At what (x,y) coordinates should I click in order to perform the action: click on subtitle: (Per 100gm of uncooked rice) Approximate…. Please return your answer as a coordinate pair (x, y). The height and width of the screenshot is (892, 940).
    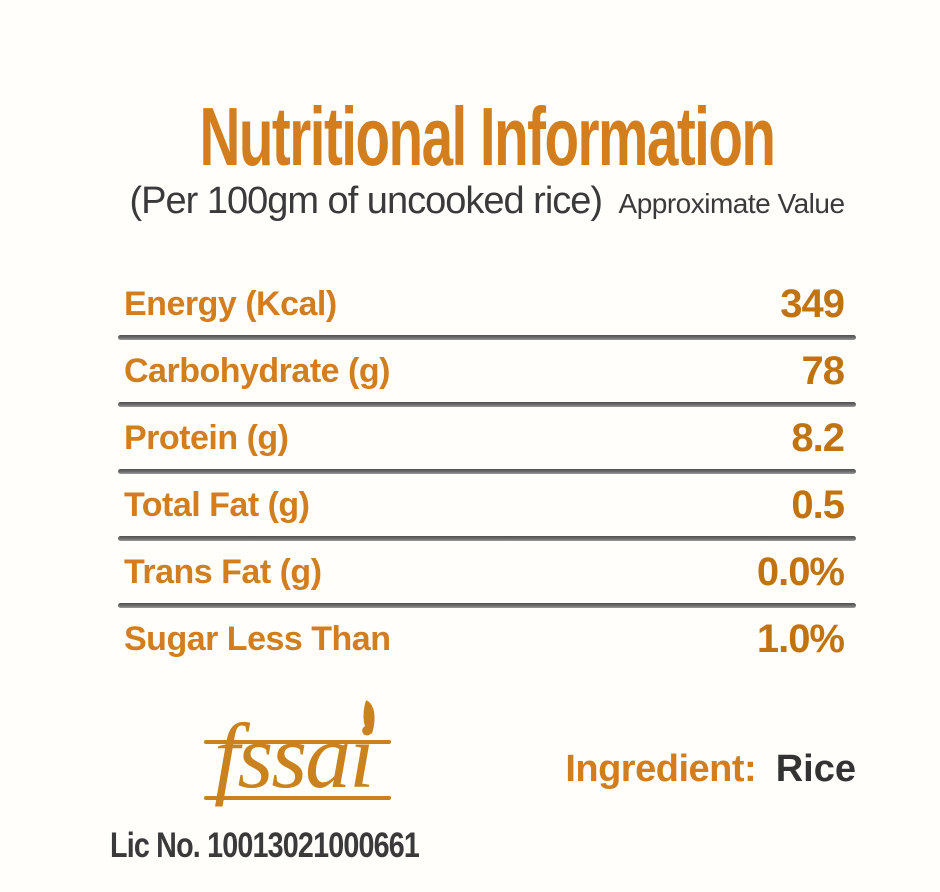
    Looking at the image, I should click on (487, 205).